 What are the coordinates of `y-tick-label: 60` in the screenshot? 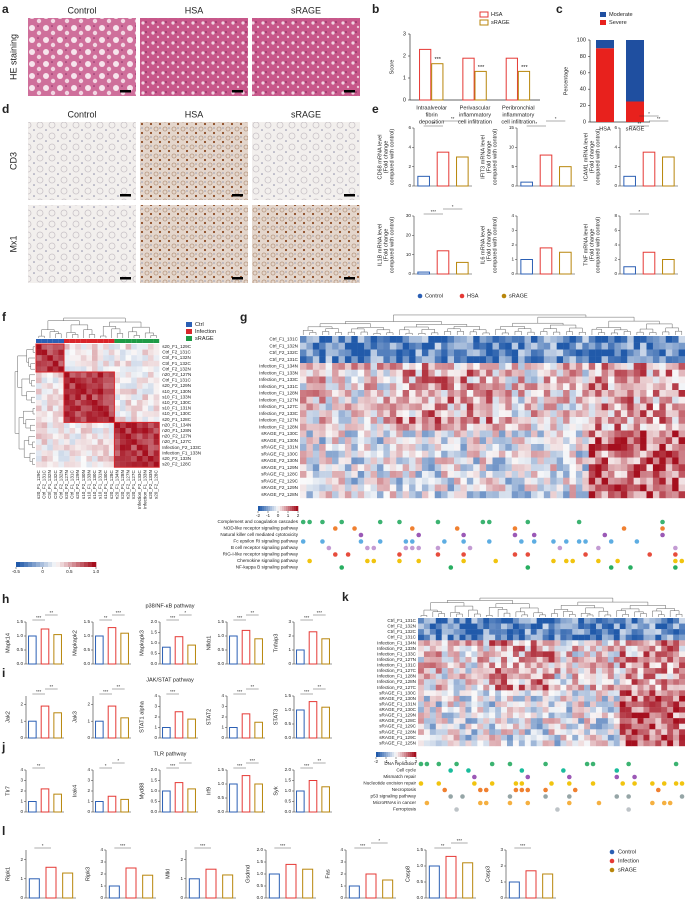 It's located at (583, 73).